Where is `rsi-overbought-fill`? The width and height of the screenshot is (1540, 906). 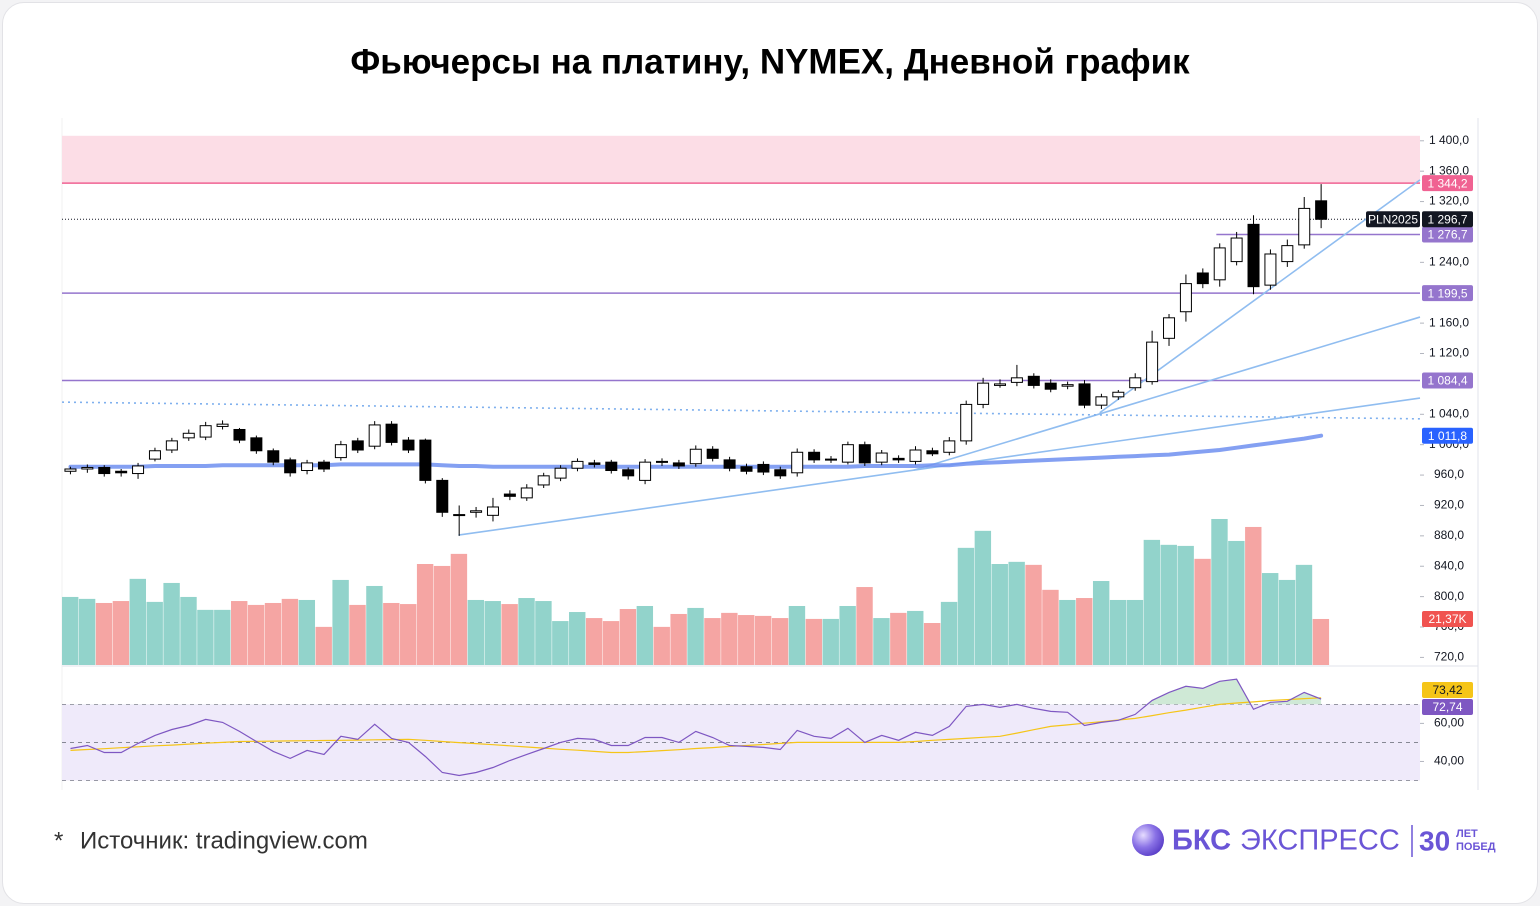
rsi-overbought-fill is located at coordinates (1234, 692).